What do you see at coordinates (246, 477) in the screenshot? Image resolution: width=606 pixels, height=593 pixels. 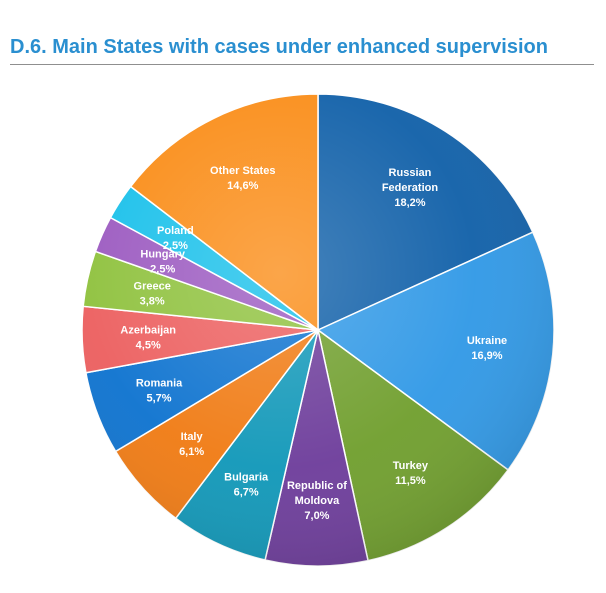 I see `pie-label-name: Bulgaria` at bounding box center [246, 477].